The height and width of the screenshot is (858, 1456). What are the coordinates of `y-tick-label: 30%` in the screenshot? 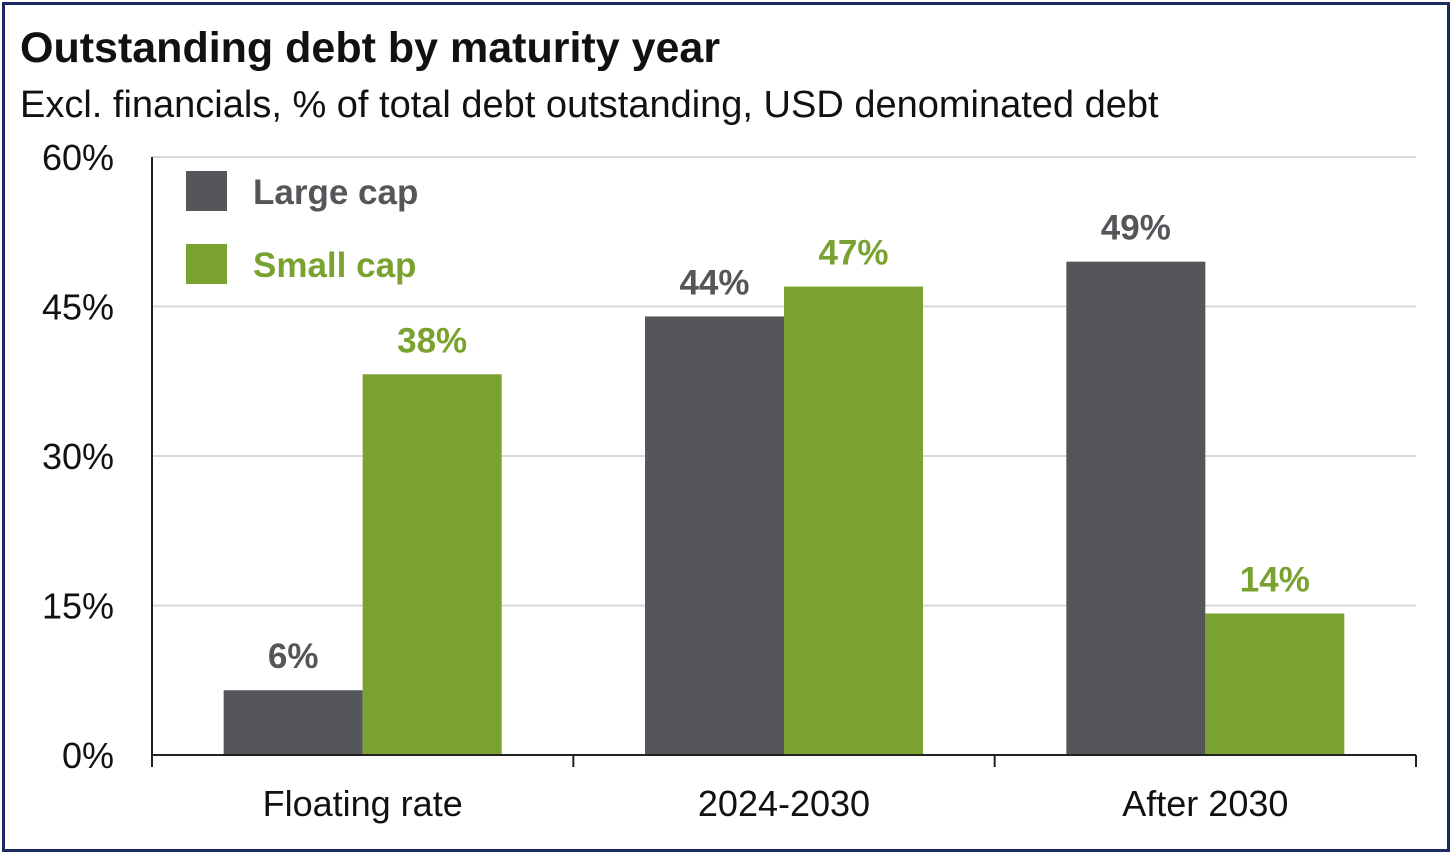 It's located at (78, 456).